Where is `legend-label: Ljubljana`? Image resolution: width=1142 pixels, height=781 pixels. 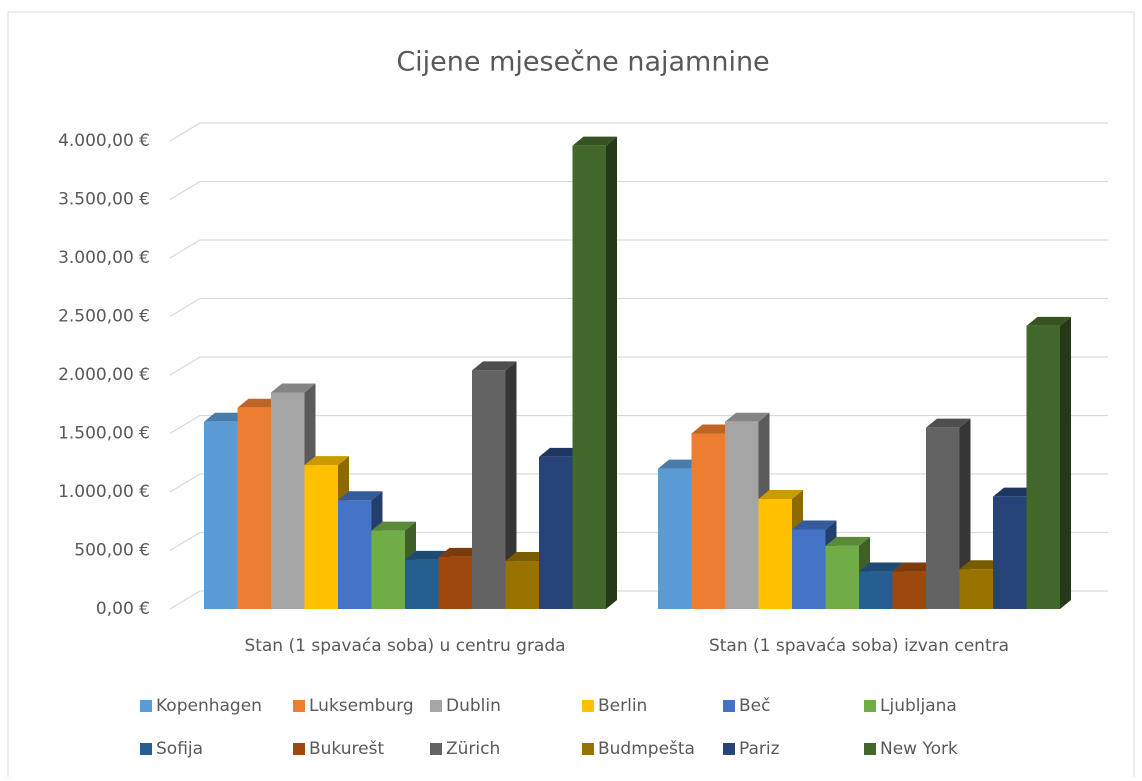
legend-label: Ljubljana is located at coordinates (918, 706).